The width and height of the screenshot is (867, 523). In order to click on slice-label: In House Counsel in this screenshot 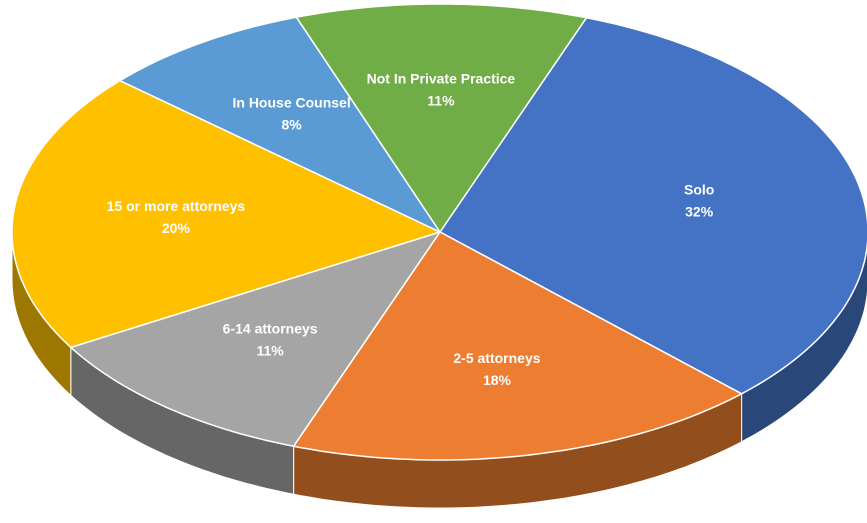, I will do `click(291, 103)`.